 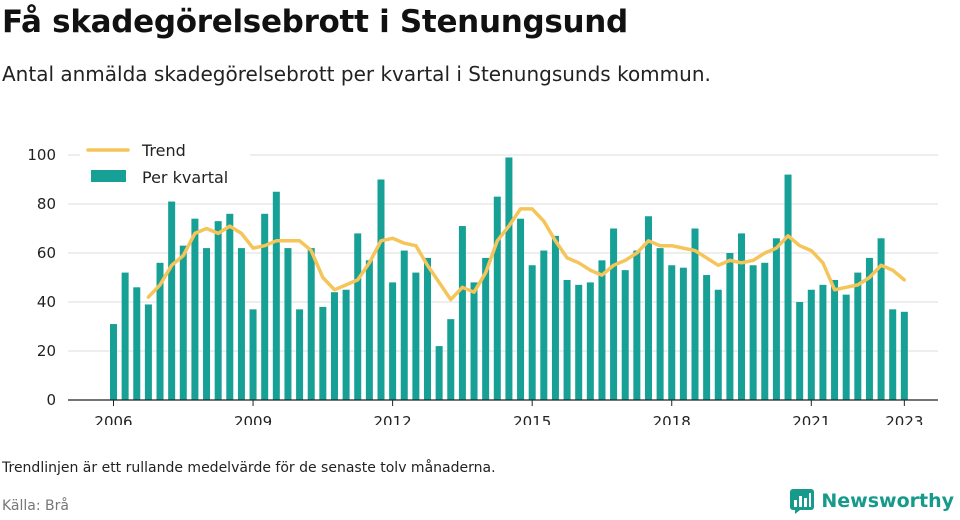 I want to click on newsworthy-logo-icon, so click(x=802, y=501).